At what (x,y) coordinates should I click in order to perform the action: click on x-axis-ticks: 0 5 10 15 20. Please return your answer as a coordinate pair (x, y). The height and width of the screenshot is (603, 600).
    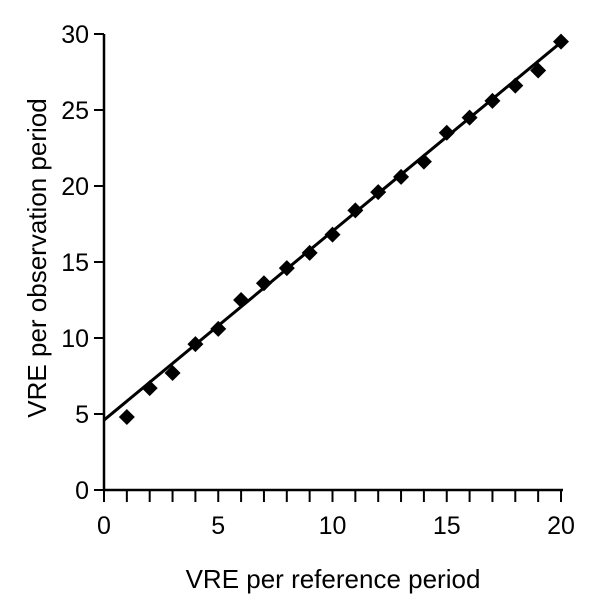
    Looking at the image, I should click on (336, 515).